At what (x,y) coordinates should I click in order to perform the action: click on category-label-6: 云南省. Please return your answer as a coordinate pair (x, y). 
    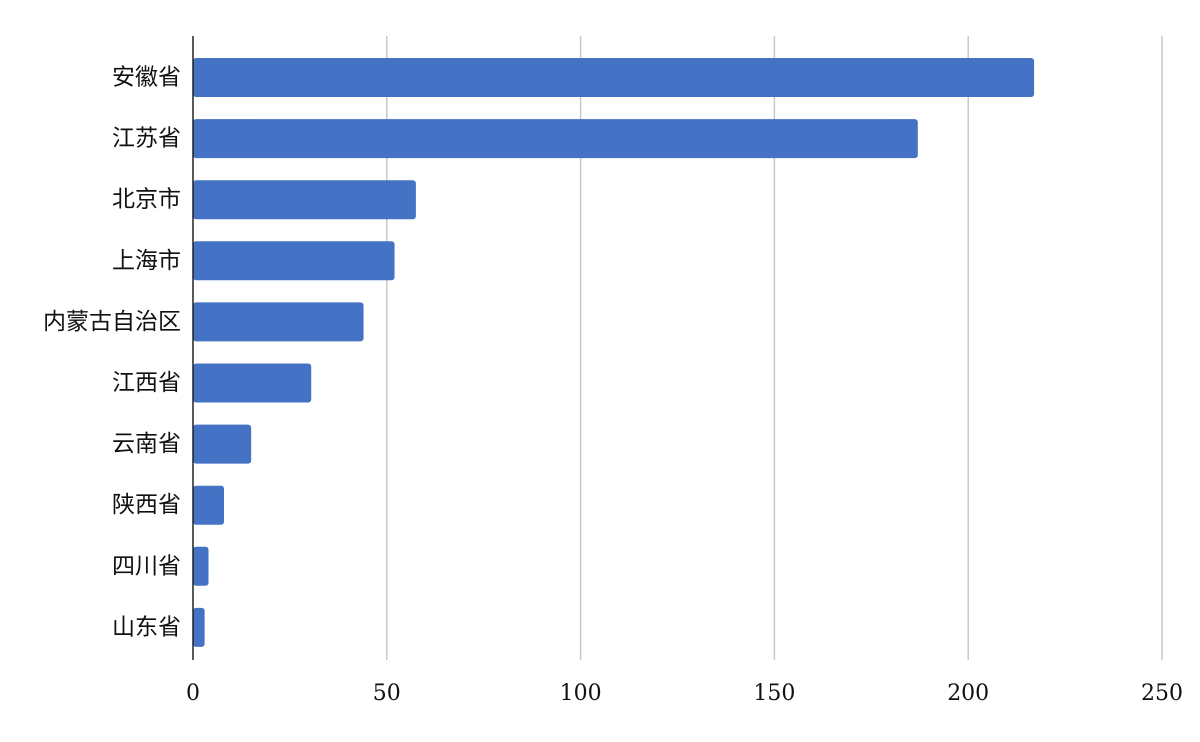
    Looking at the image, I should click on (146, 444).